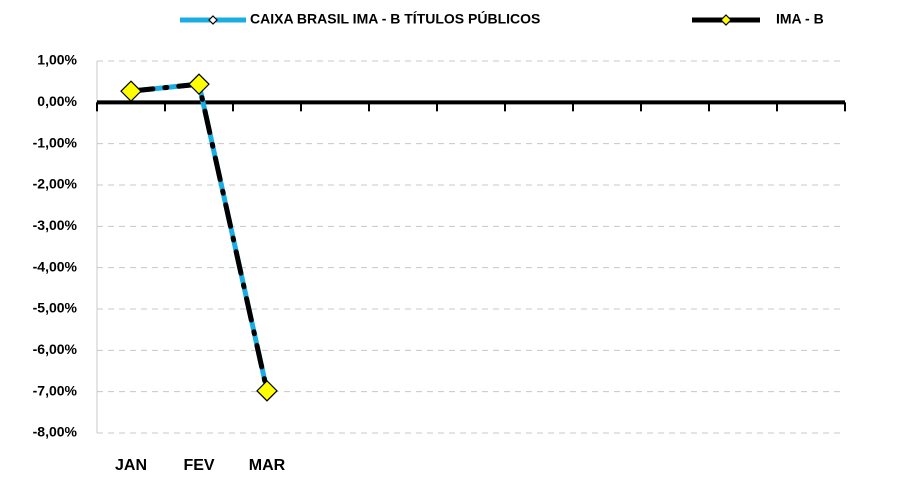 The image size is (904, 479). What do you see at coordinates (395, 18) in the screenshot?
I see `legend-label: CAIXA BRASIL IMA - B TÍTULOS PÚBLICOS` at bounding box center [395, 18].